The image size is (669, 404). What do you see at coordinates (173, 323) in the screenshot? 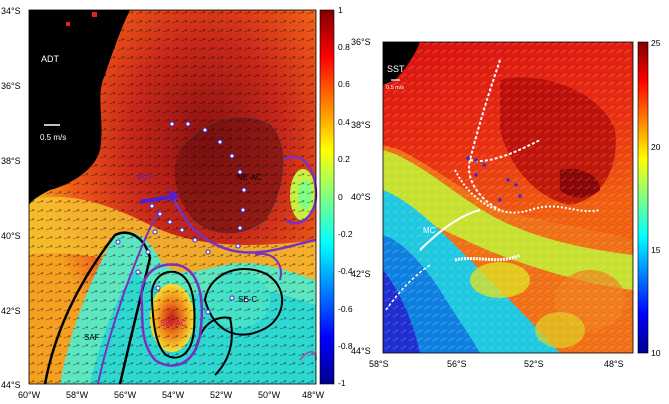
I see `sw-ac-label: SW-AC` at bounding box center [173, 323].